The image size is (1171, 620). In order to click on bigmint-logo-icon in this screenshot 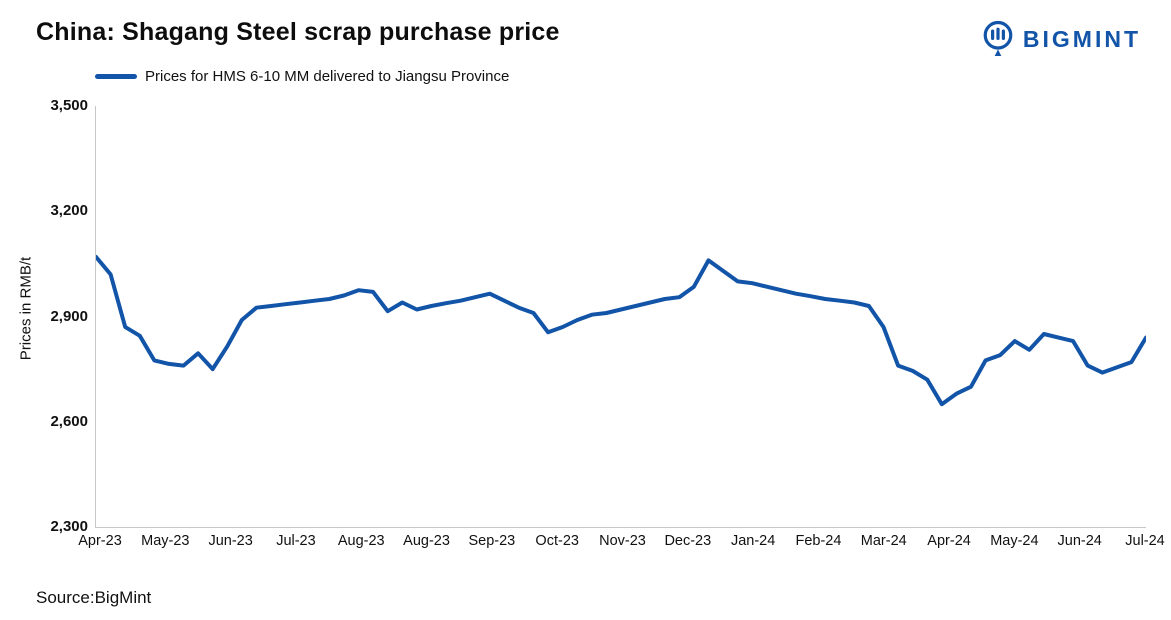, I will do `click(998, 39)`.